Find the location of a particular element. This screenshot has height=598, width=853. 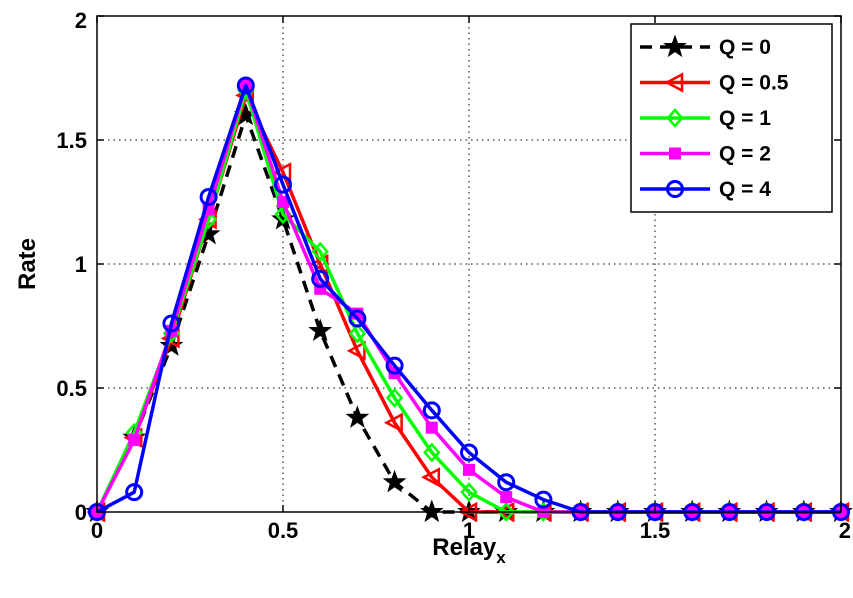

legend-label: Q = 2 is located at coordinates (745, 154).